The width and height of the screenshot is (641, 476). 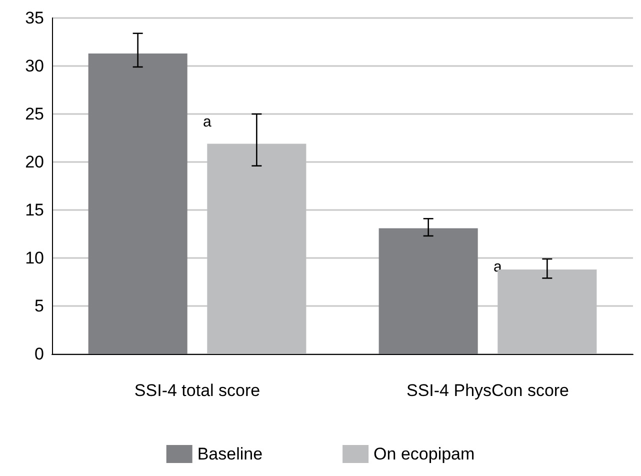 I want to click on x-tick-label: SSI-4 PhysCon score, so click(x=488, y=390).